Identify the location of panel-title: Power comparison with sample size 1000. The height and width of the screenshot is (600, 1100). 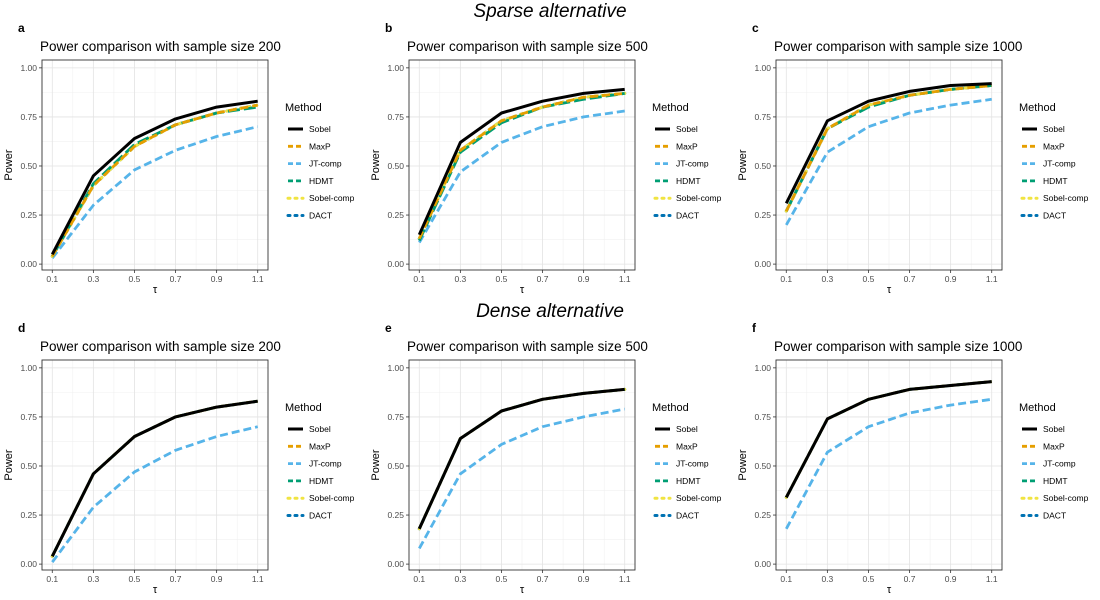
(898, 46).